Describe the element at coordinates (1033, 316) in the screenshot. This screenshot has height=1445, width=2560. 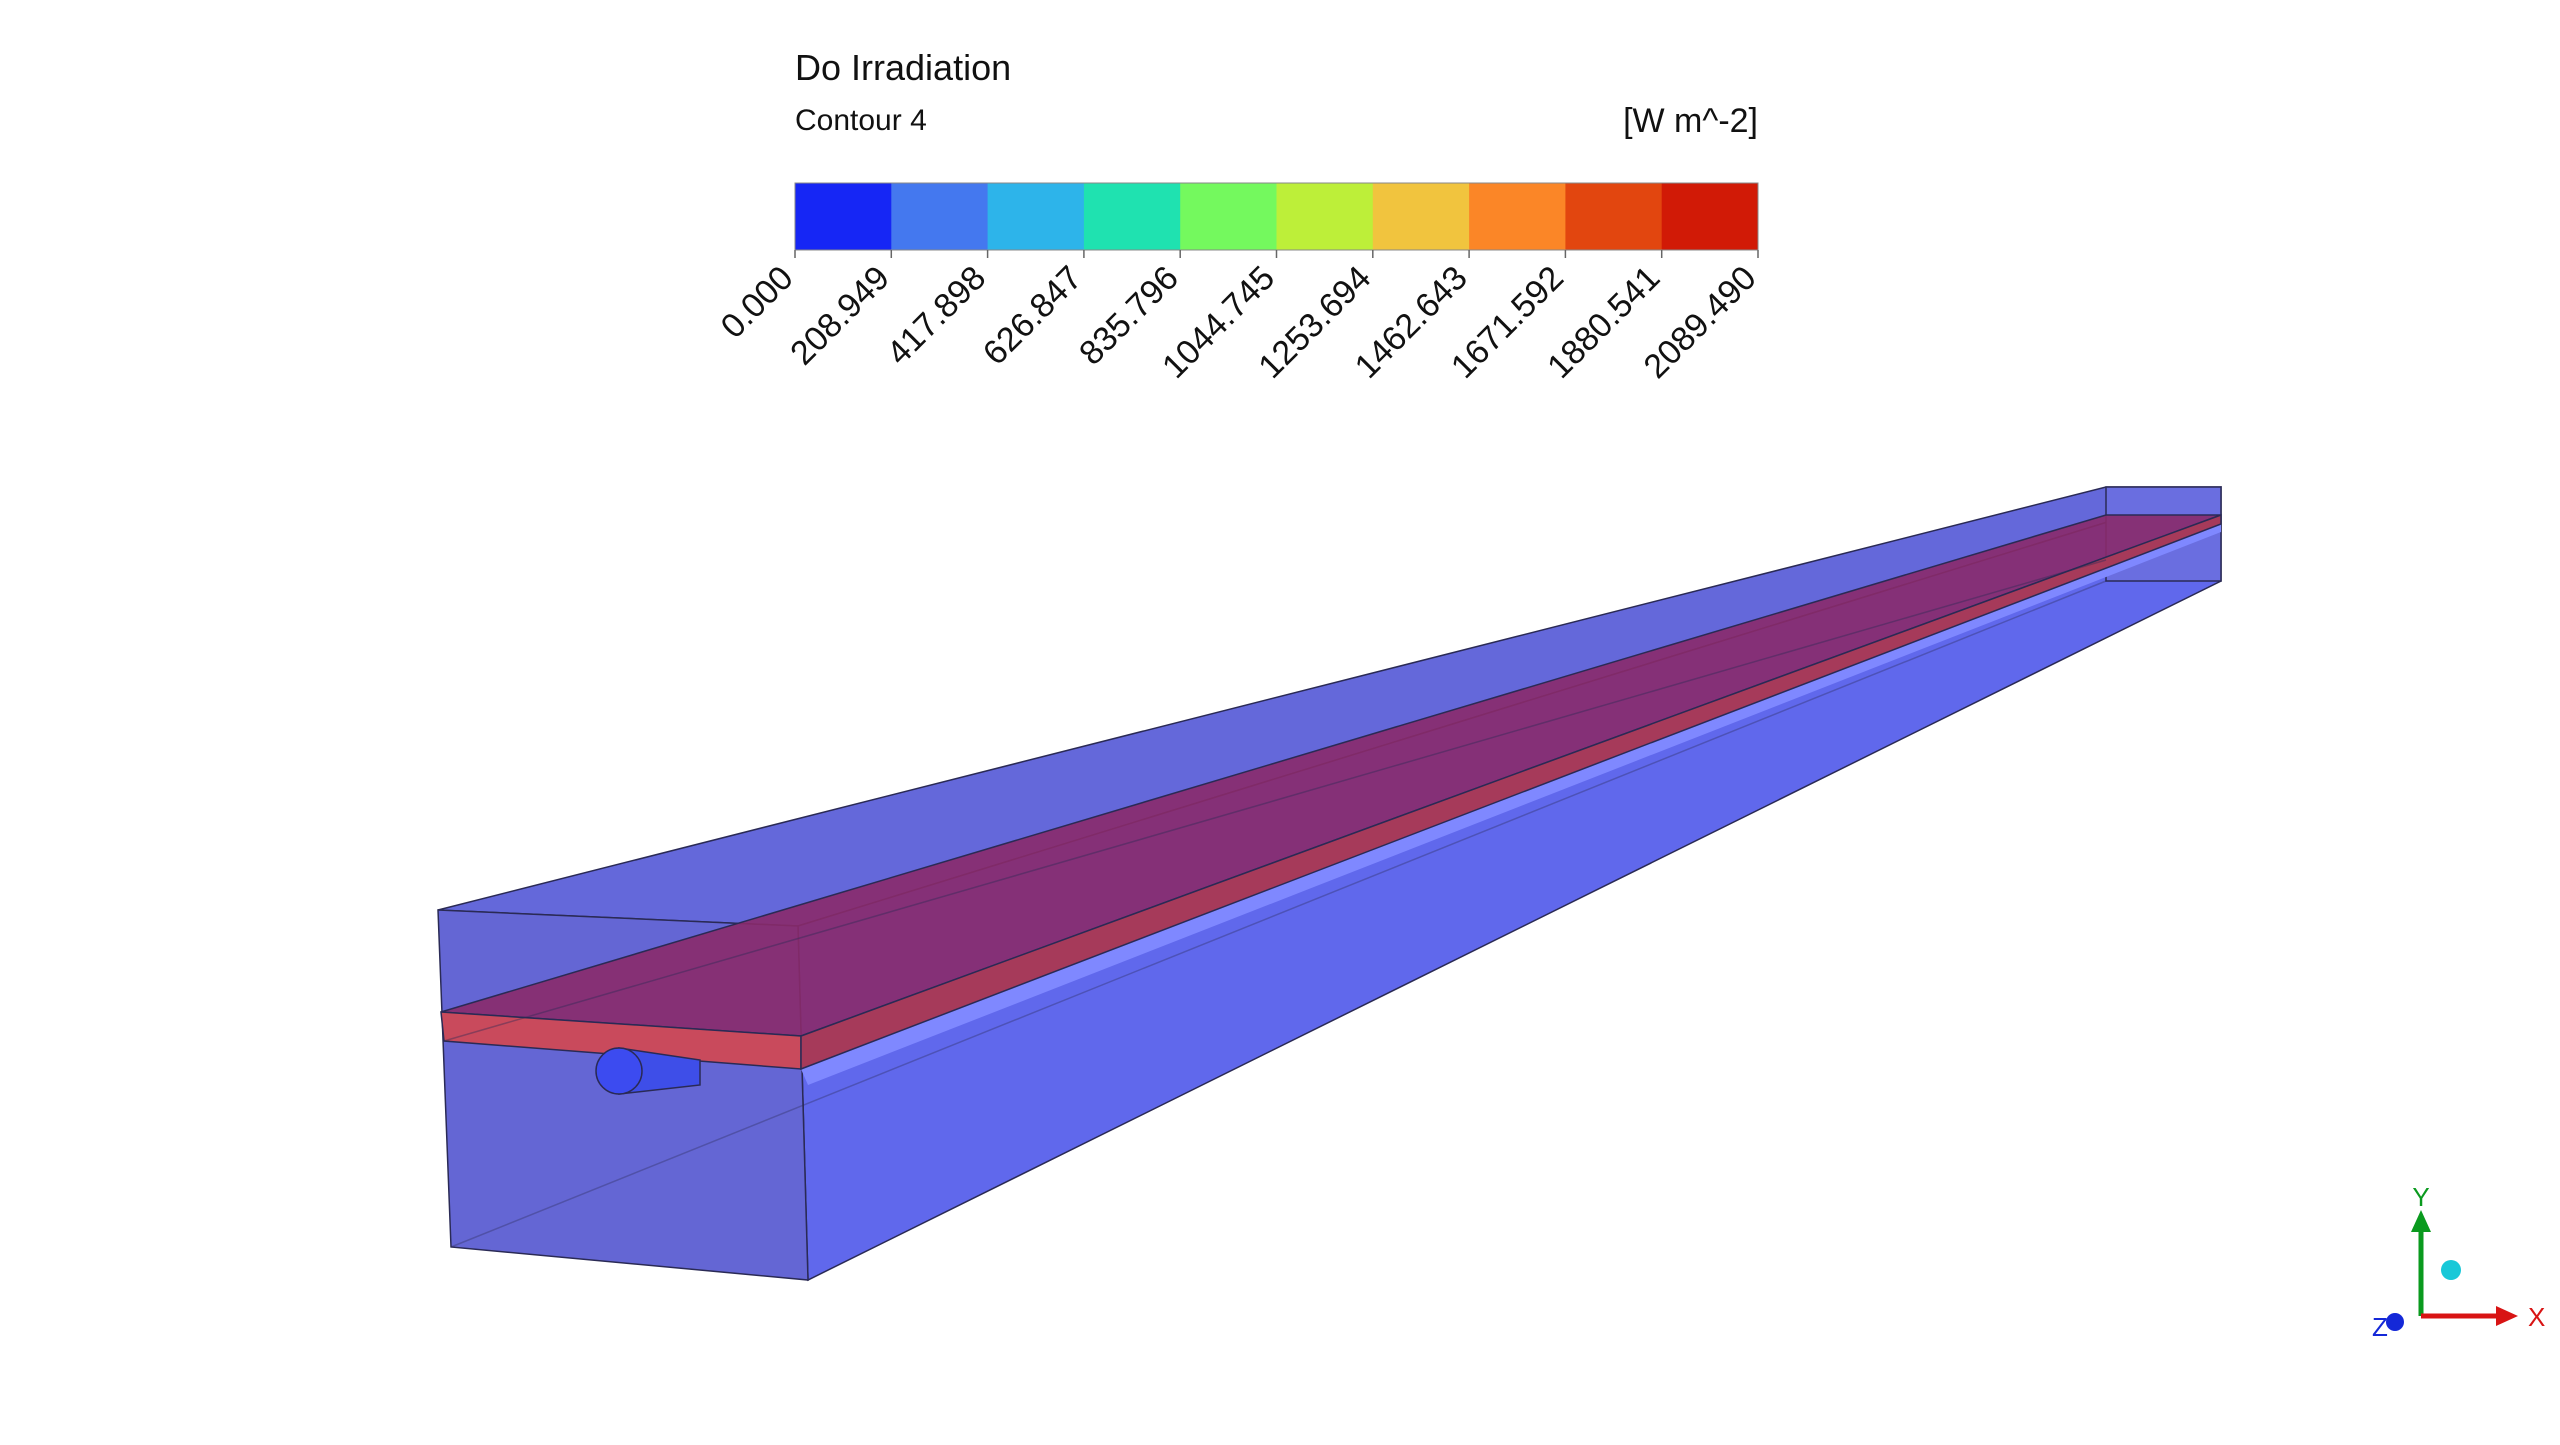
I see `tick-label: 626.847` at that location.